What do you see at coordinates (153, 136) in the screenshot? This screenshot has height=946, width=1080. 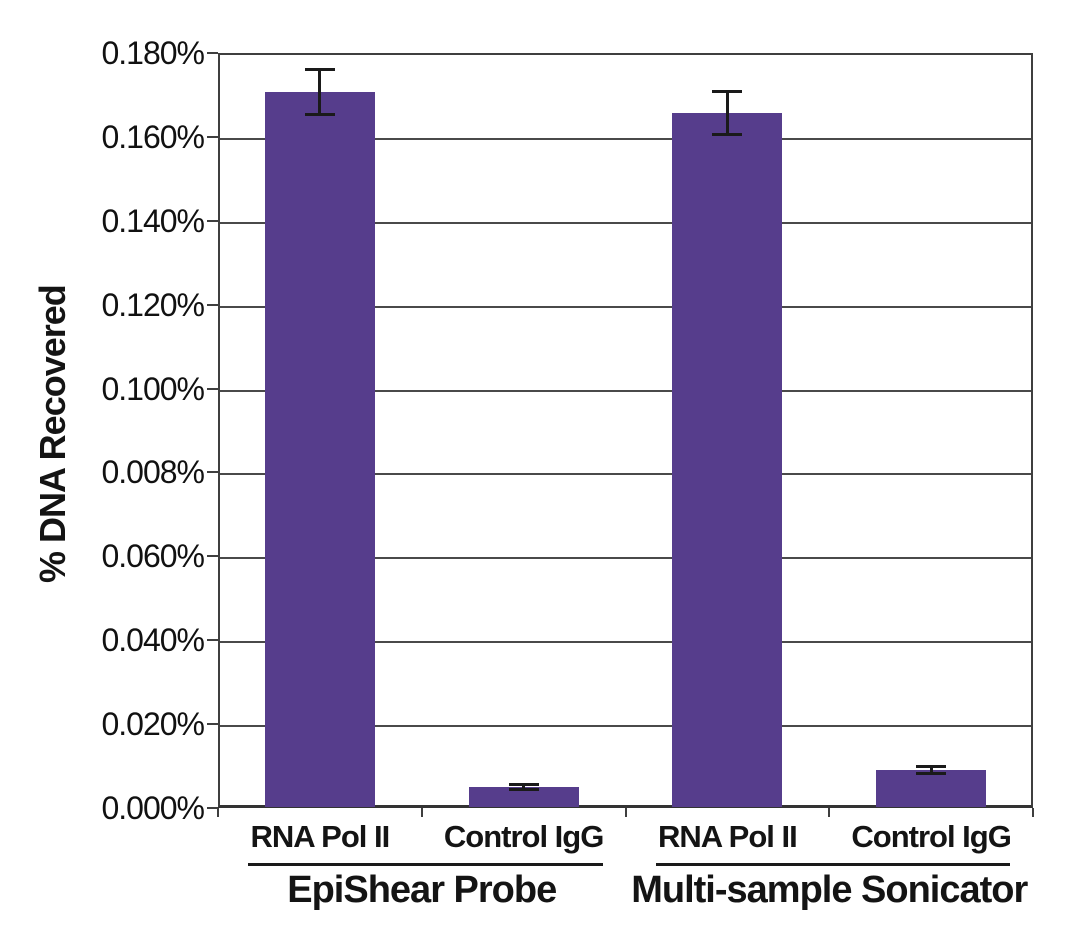 I see `y-tick-label: 0.160%` at bounding box center [153, 136].